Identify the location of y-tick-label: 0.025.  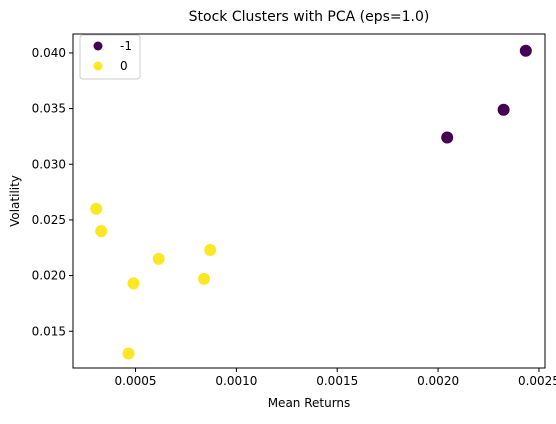
(49, 220).